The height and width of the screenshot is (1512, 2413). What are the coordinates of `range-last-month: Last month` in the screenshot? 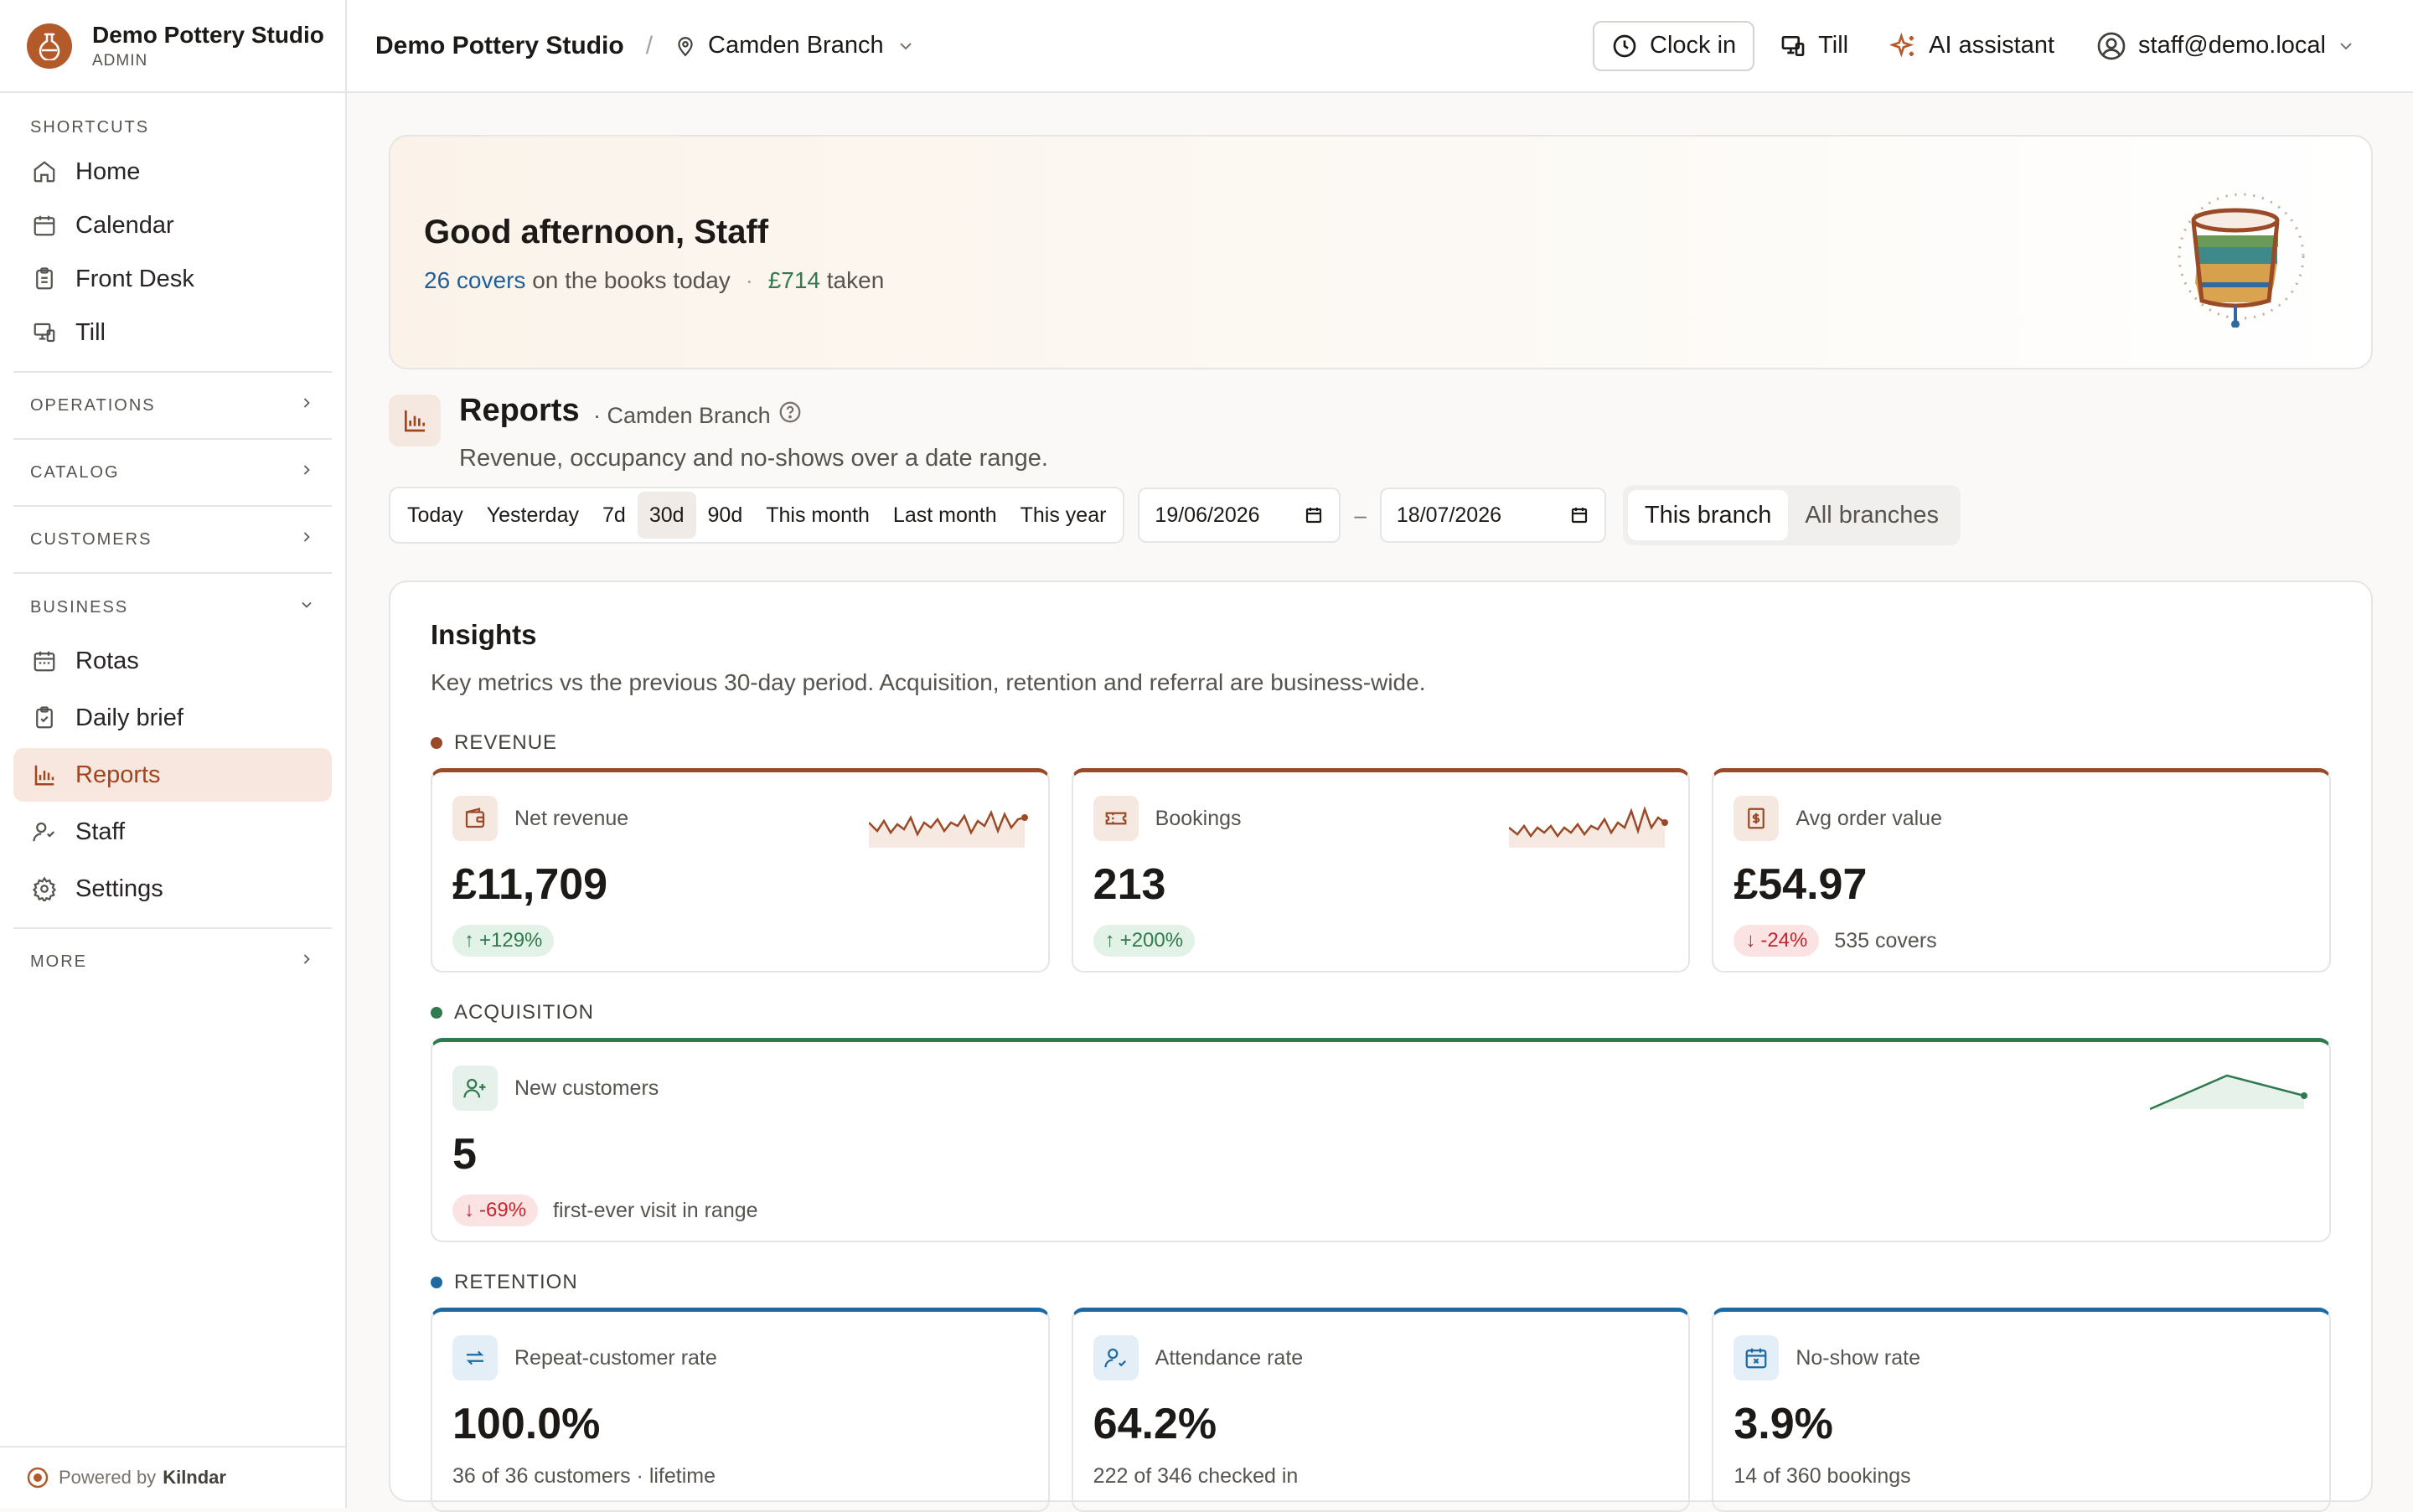 It's located at (945, 515).